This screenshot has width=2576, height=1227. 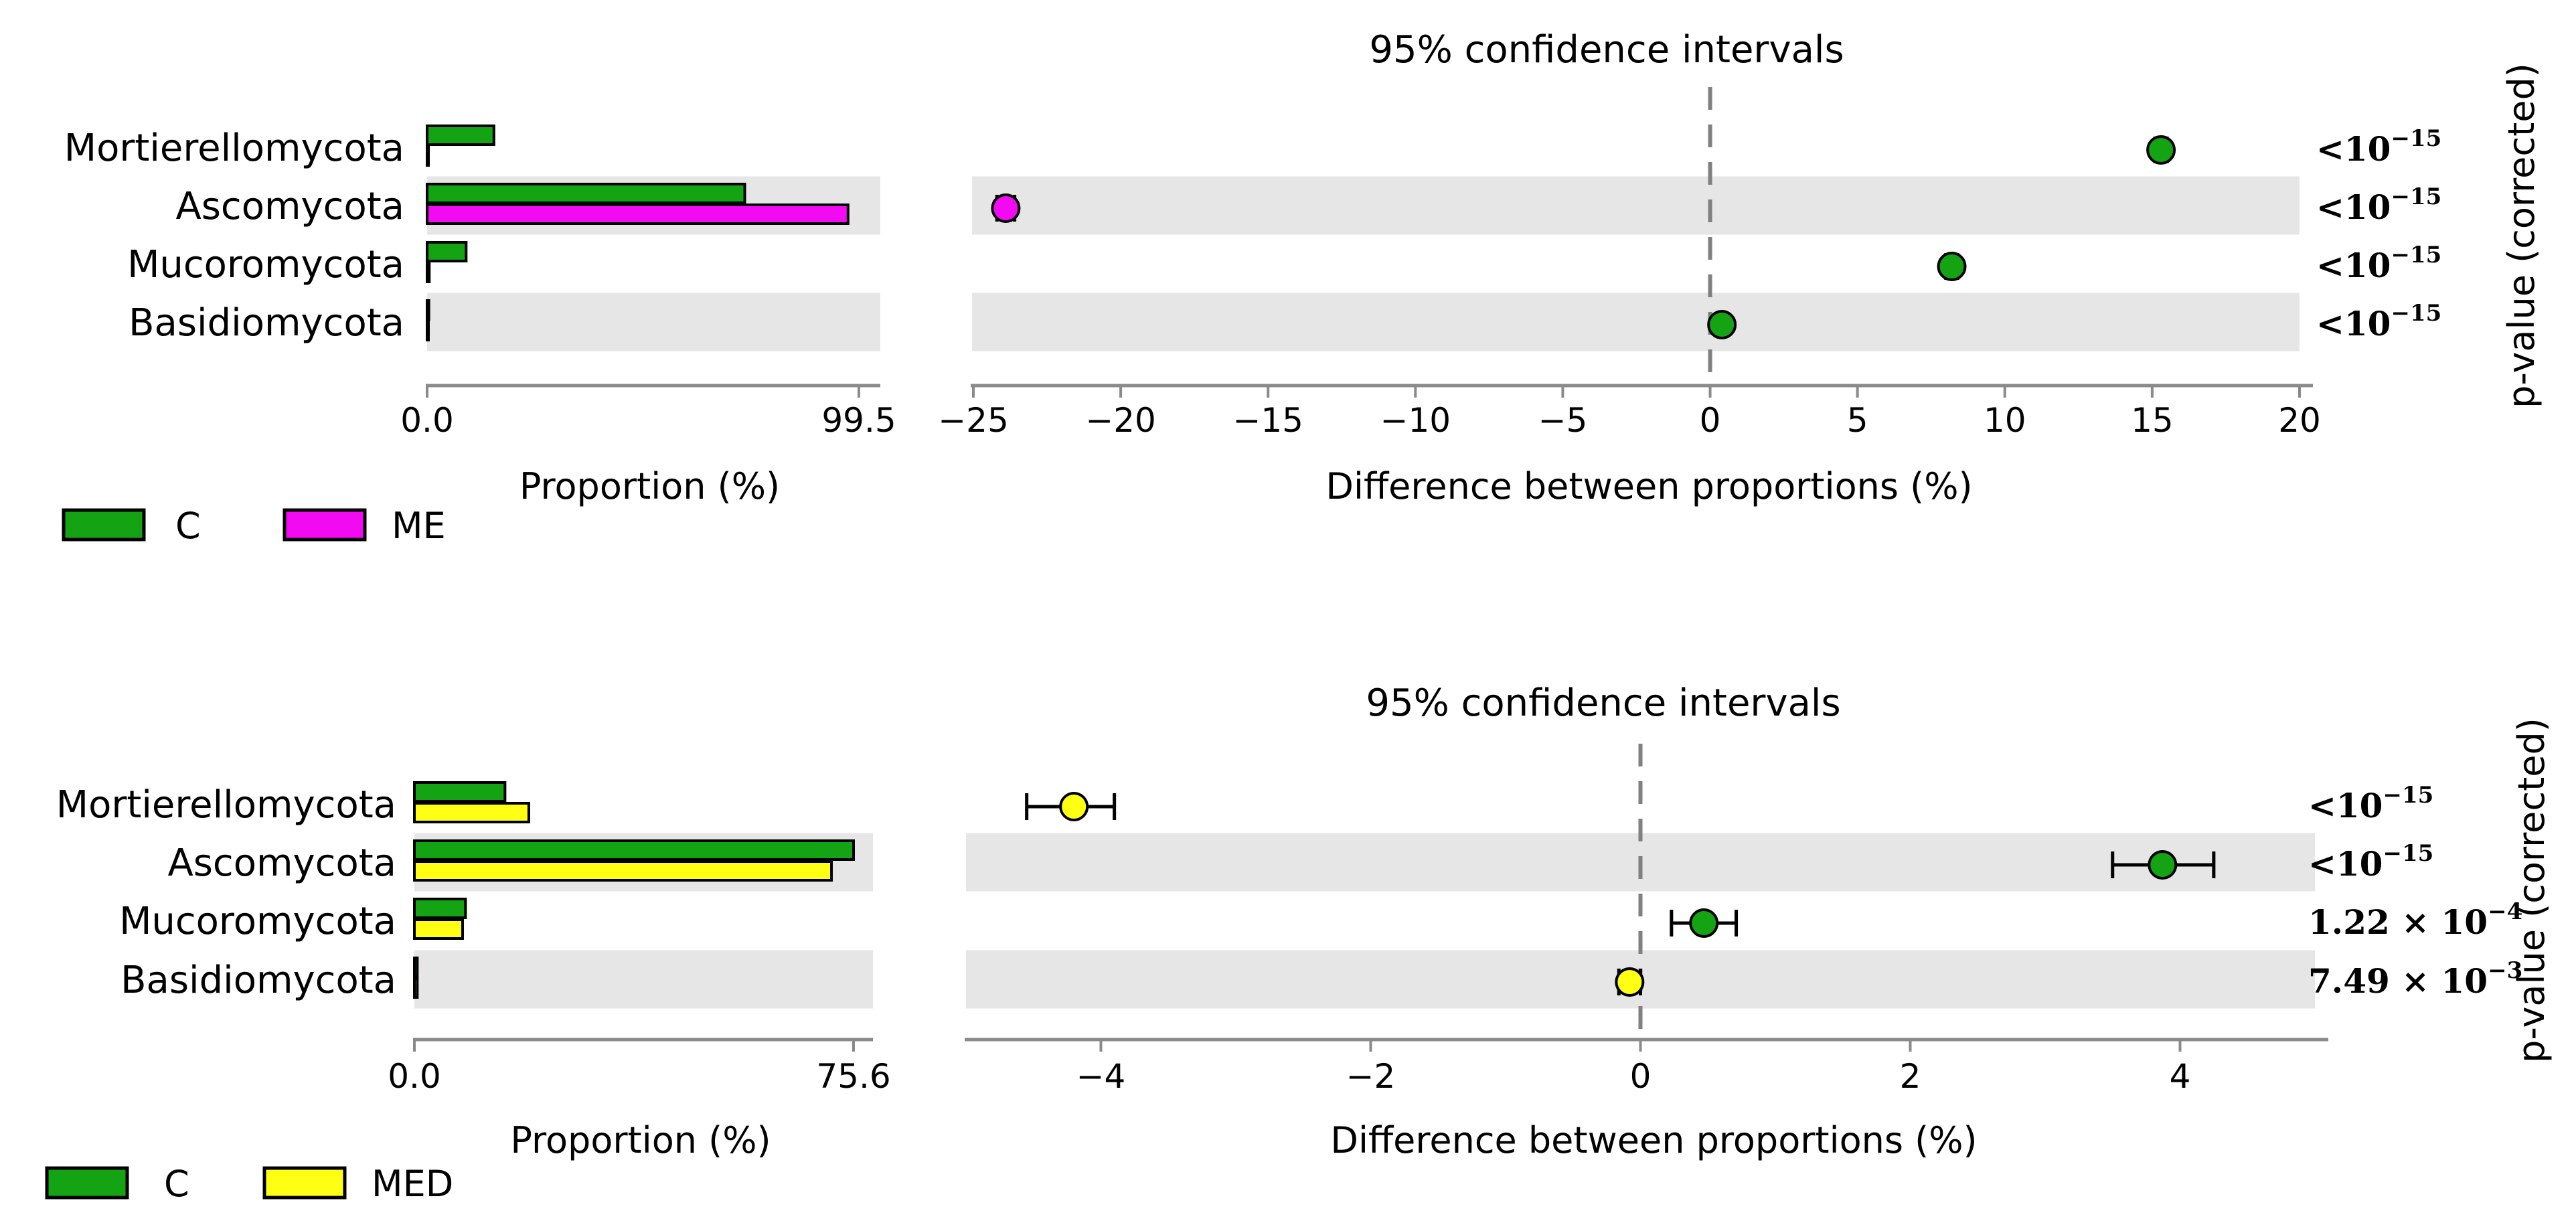 I want to click on legend-swatch-med, so click(x=305, y=1183).